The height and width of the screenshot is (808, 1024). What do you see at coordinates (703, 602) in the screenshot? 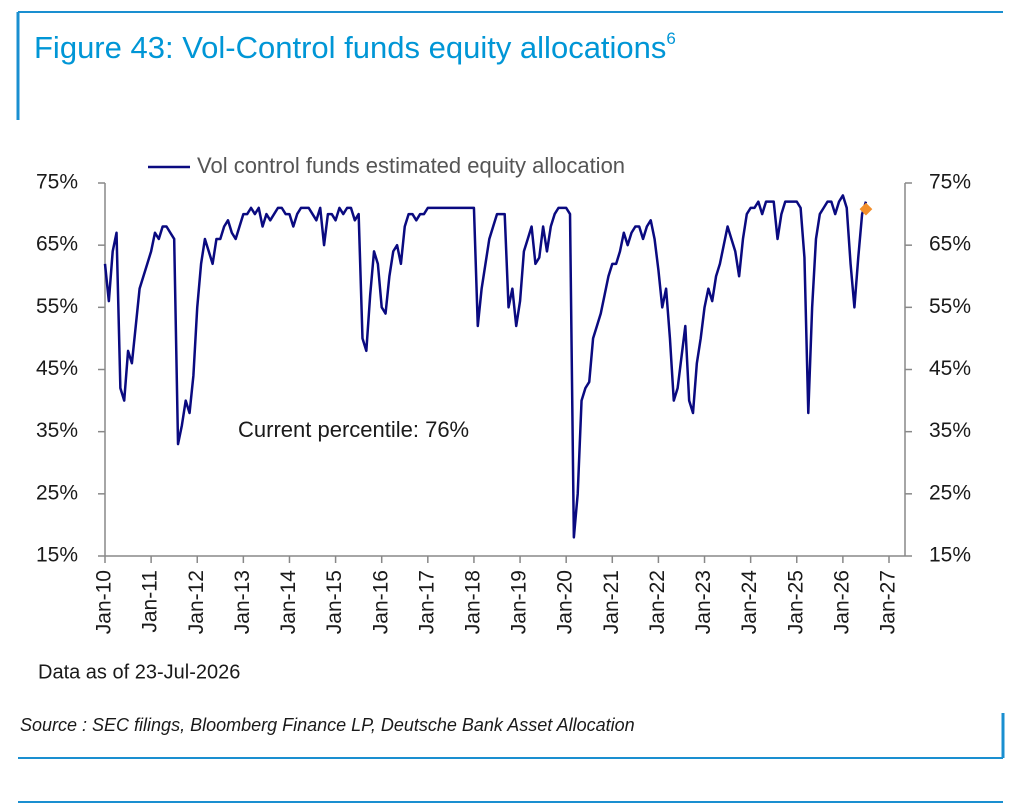
I see `x-tick-label: Jan-23` at bounding box center [703, 602].